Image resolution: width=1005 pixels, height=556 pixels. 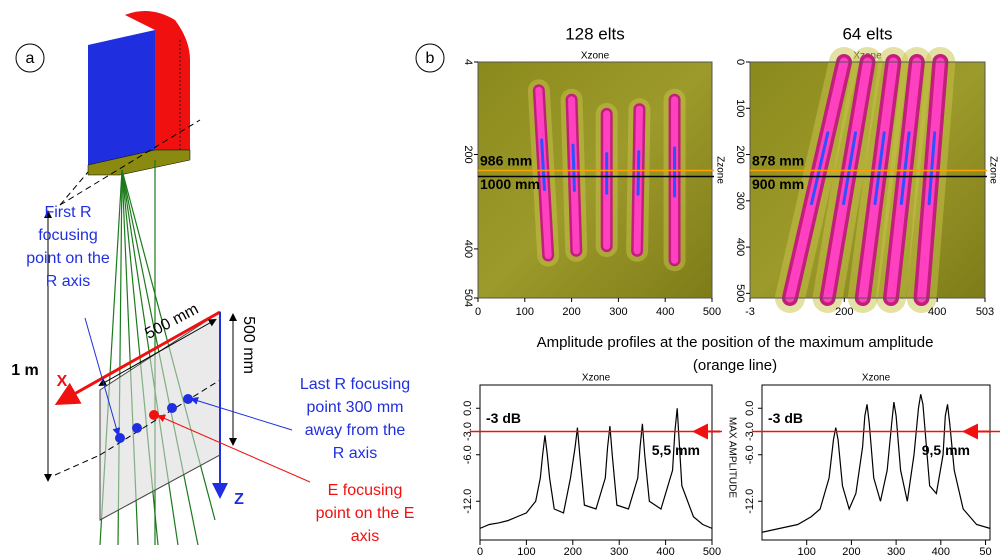 What do you see at coordinates (510, 184) in the screenshot?
I see `position-label: 1000 mm` at bounding box center [510, 184].